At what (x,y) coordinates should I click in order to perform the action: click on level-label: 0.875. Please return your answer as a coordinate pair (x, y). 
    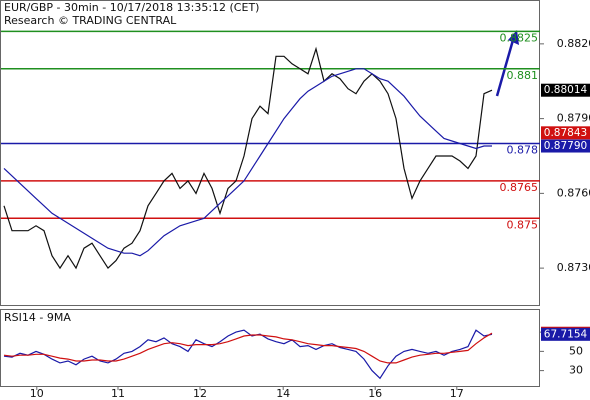
    Looking at the image, I should click on (523, 224).